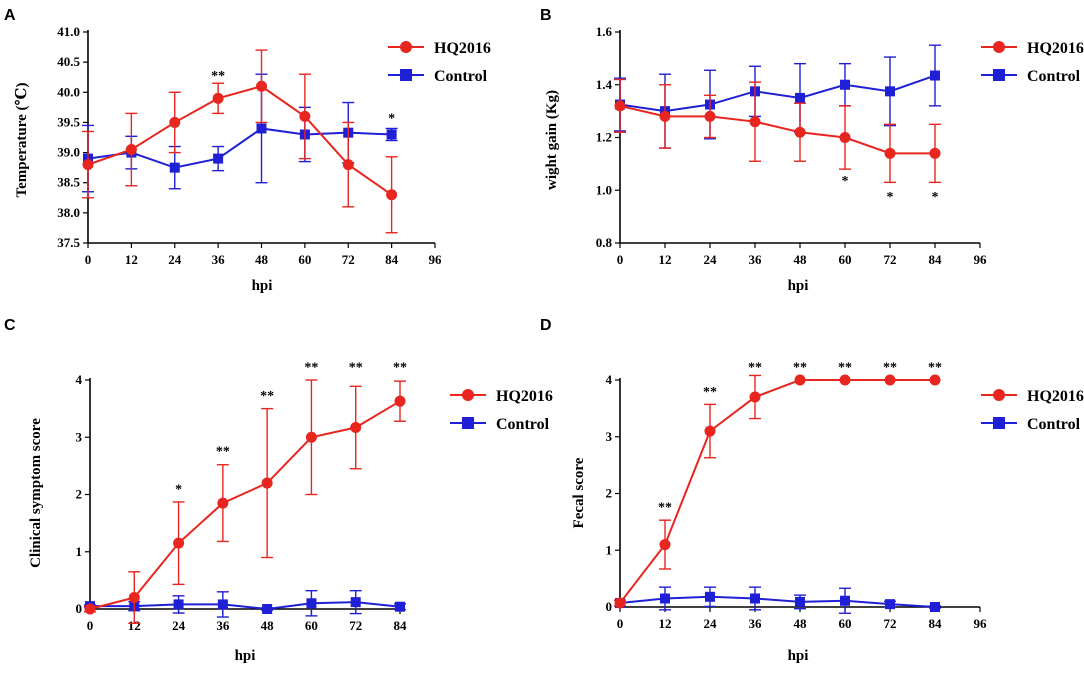  What do you see at coordinates (579, 492) in the screenshot?
I see `y-axis-title: Fecal score` at bounding box center [579, 492].